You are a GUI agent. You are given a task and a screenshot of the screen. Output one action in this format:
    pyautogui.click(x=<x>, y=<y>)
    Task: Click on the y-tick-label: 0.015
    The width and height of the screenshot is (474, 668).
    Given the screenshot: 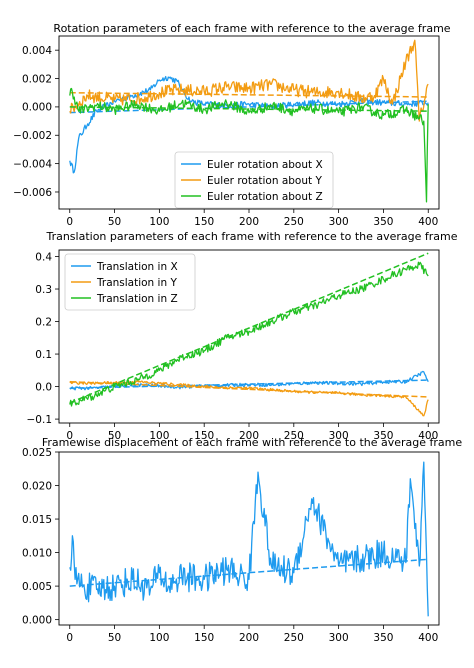 What is the action you would take?
    pyautogui.click(x=37, y=520)
    